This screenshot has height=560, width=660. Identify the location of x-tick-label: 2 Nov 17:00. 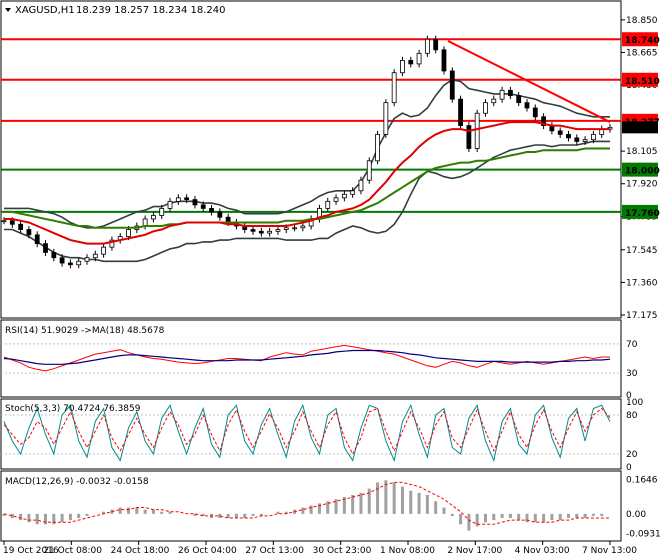
(474, 551).